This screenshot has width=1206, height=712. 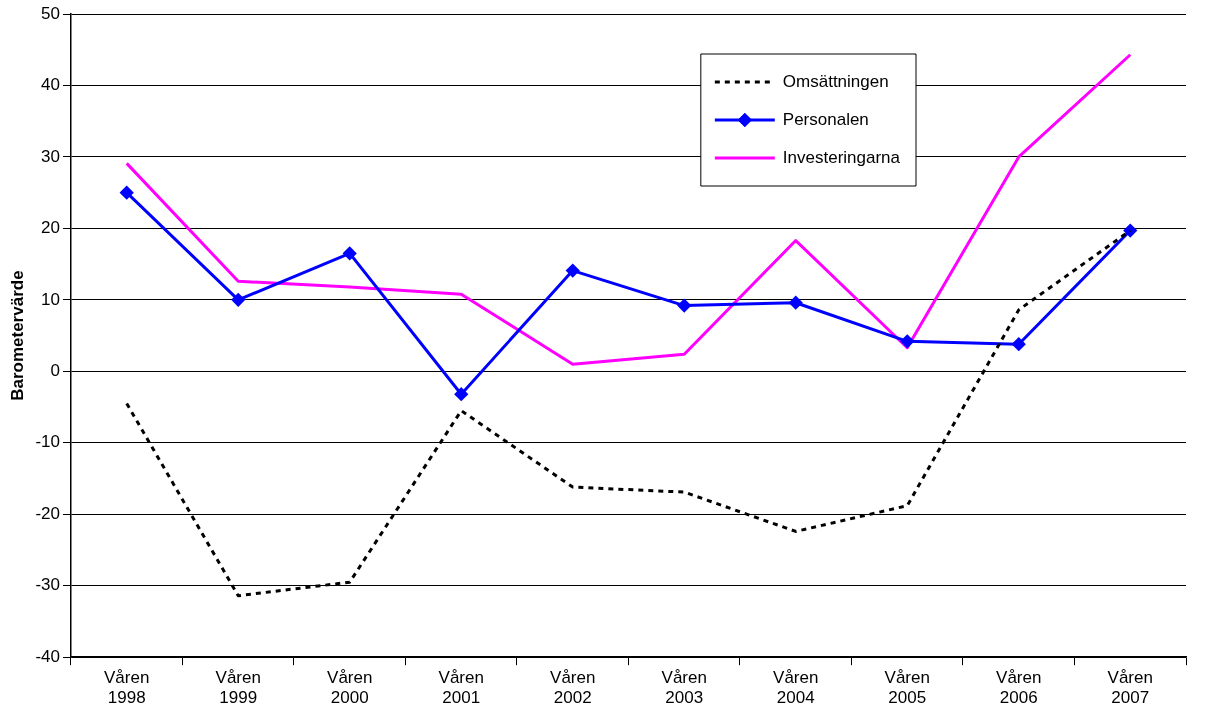 What do you see at coordinates (127, 688) in the screenshot?
I see `x-tick-label: Våren 1998` at bounding box center [127, 688].